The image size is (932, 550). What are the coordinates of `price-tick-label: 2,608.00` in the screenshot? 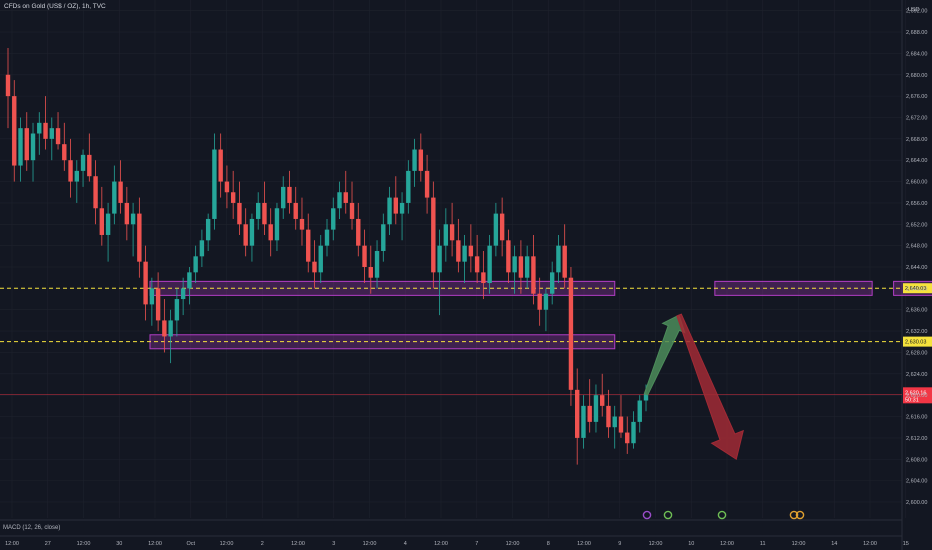 It's located at (916, 460).